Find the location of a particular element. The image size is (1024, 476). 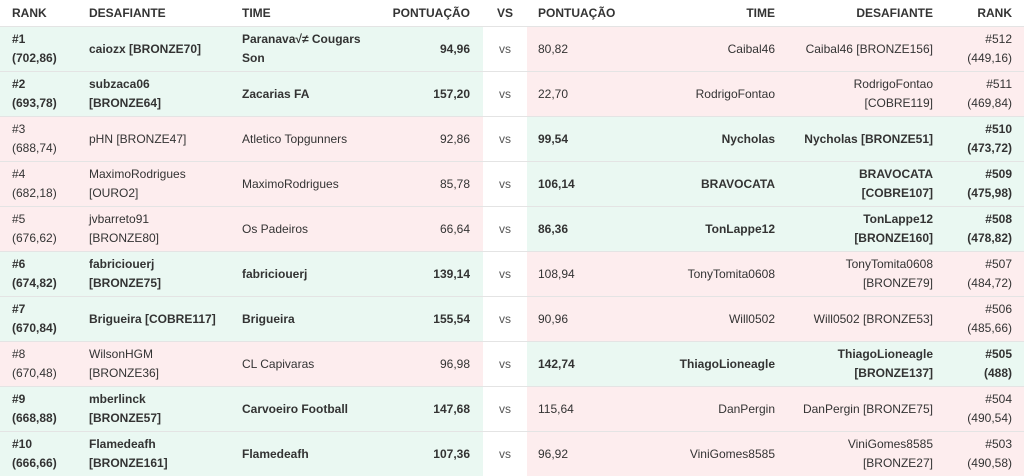

challenger-name-right: TonyTomita0608 [BRONZE79] is located at coordinates (889, 273).